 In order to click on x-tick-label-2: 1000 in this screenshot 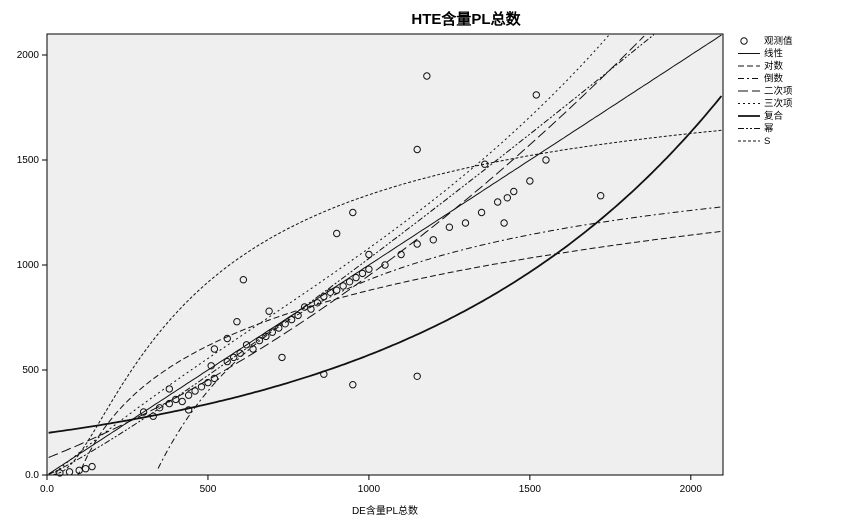, I will do `click(369, 489)`.